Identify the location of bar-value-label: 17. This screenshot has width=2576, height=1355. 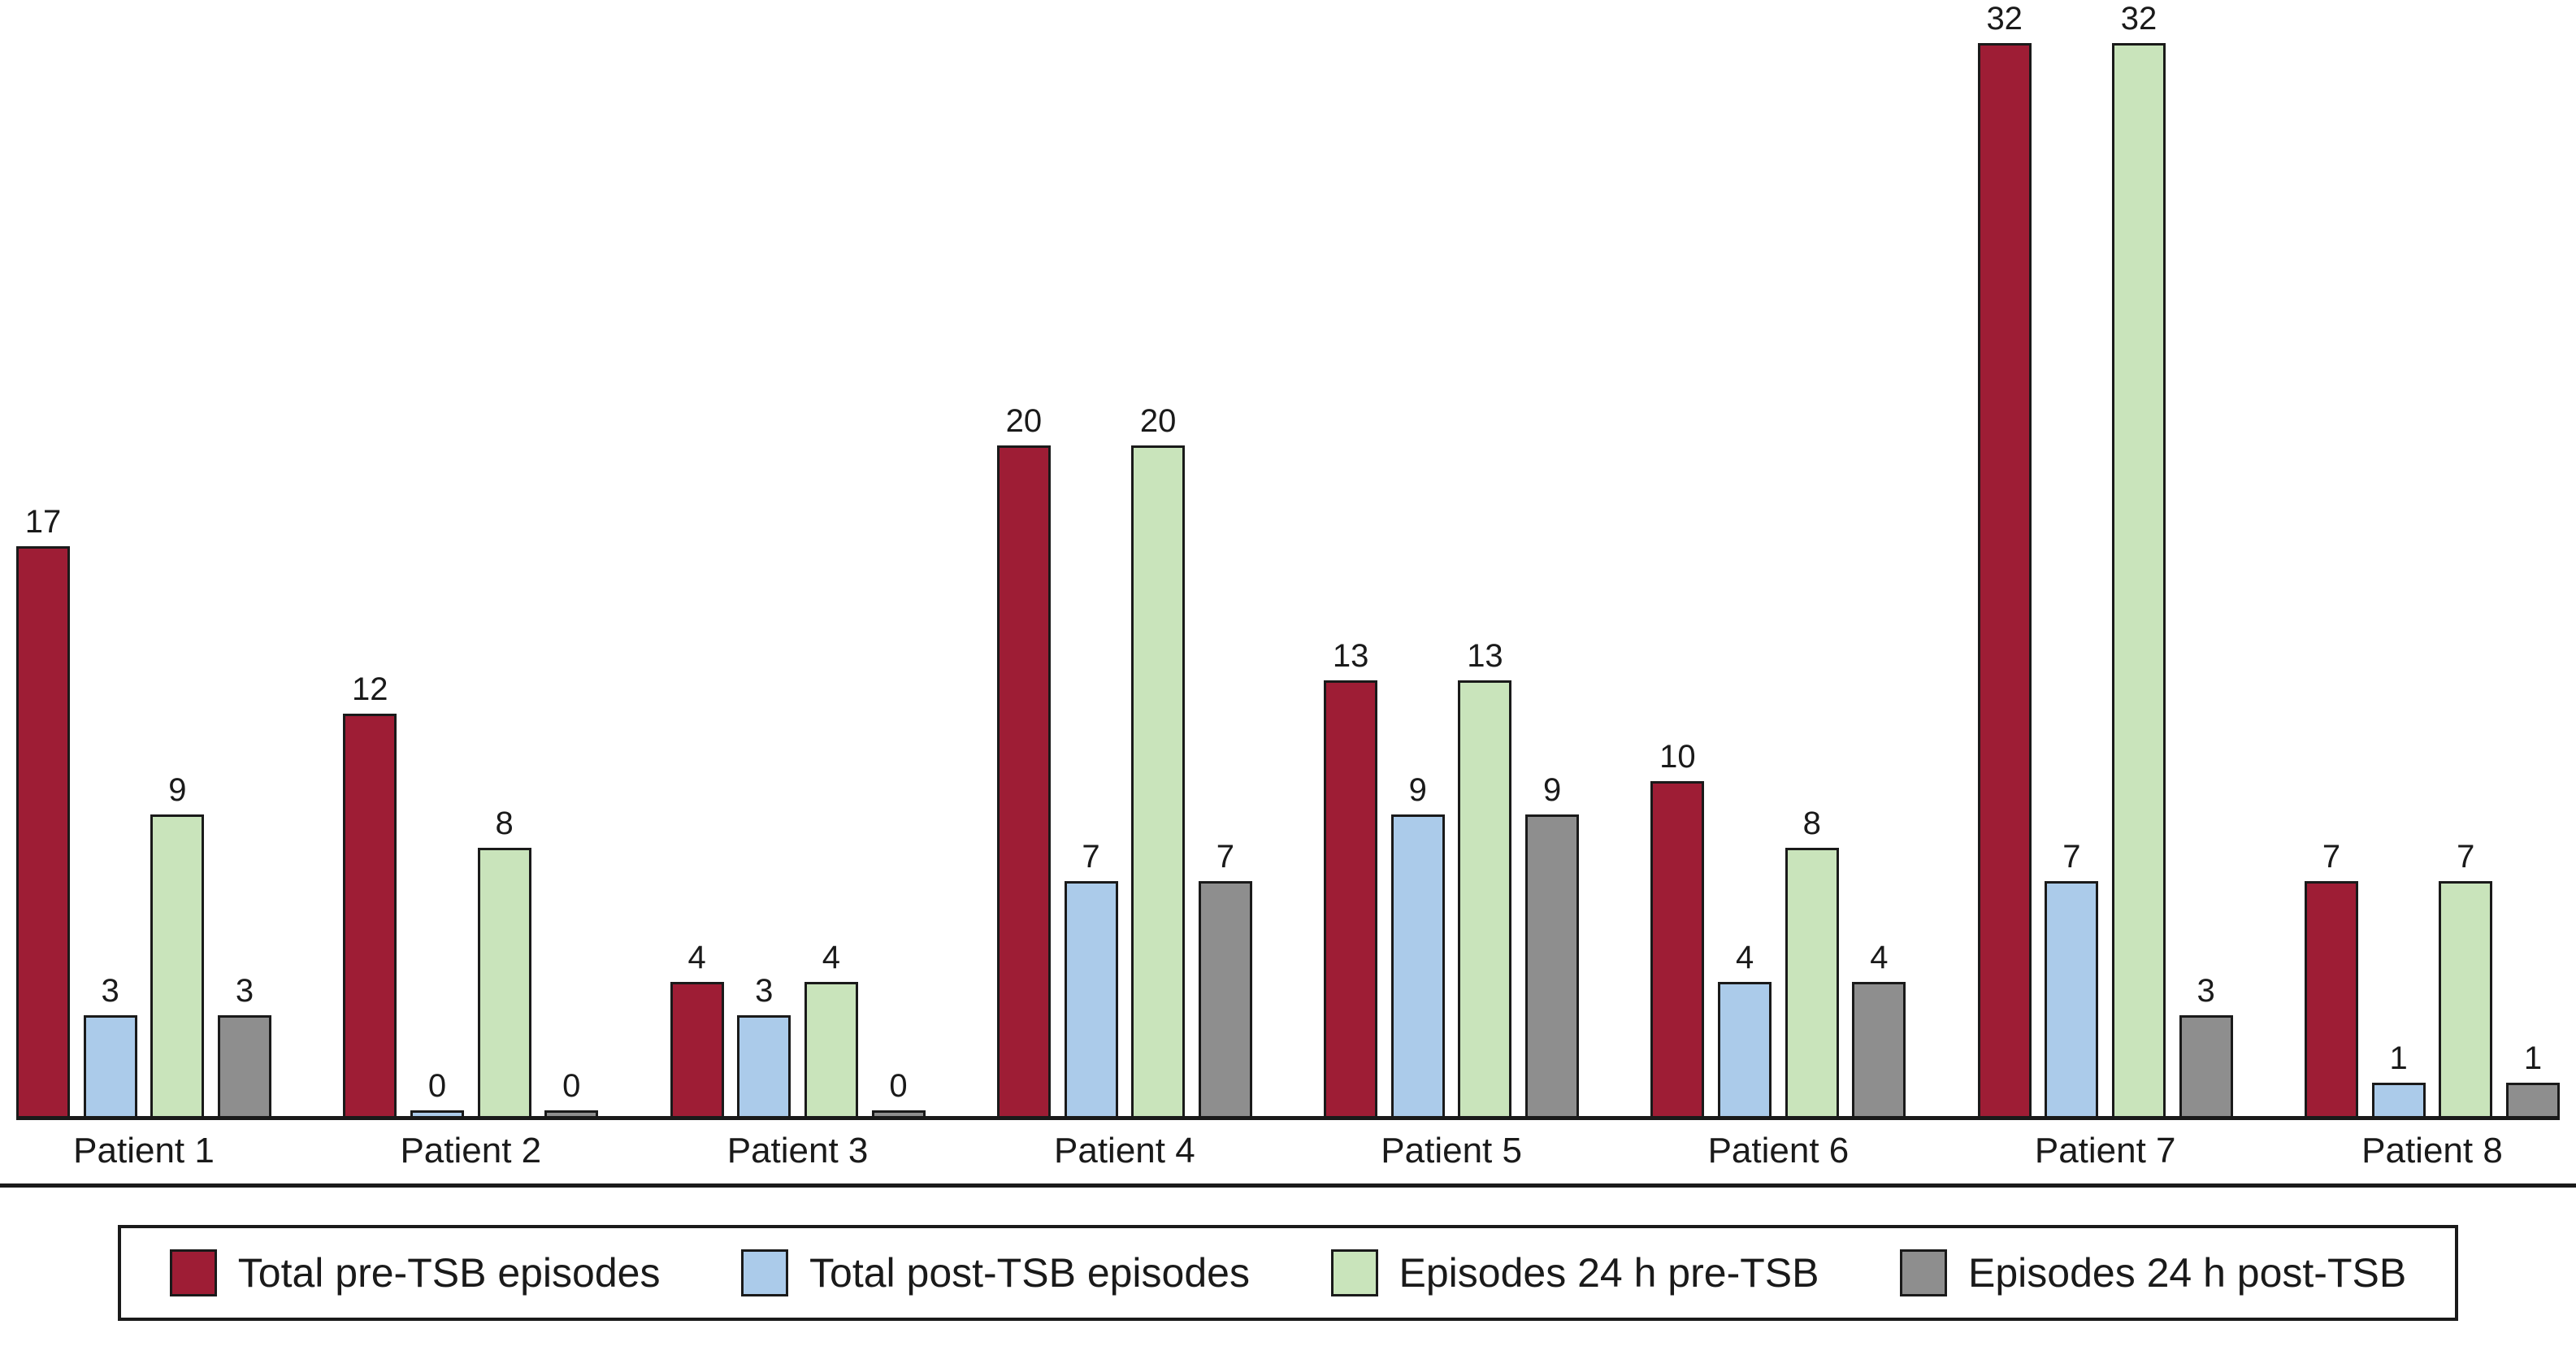
(43, 521).